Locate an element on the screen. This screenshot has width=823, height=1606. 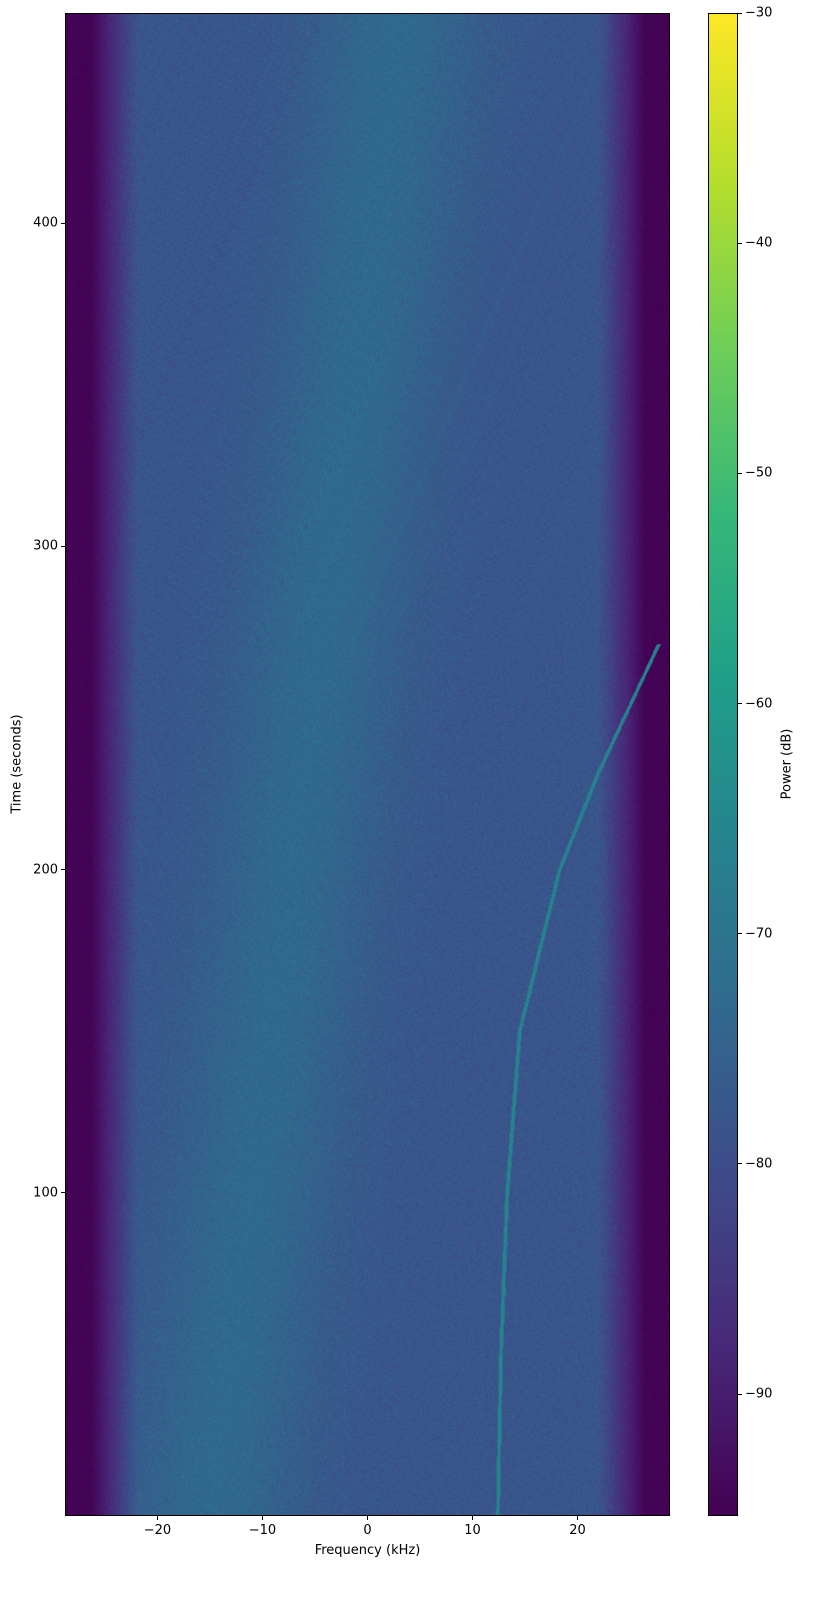
y-tick-label: 200 is located at coordinates (45, 870).